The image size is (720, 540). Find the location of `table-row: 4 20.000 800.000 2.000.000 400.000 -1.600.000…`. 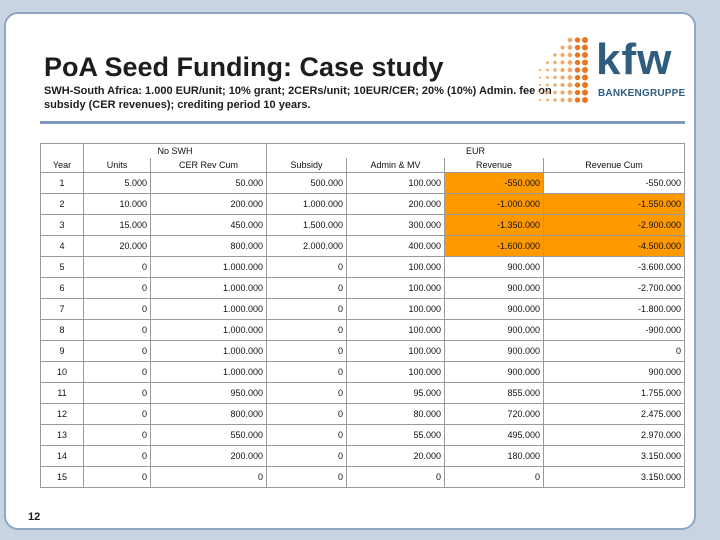

table-row: 4 20.000 800.000 2.000.000 400.000 -1.600.000… is located at coordinates (363, 246).